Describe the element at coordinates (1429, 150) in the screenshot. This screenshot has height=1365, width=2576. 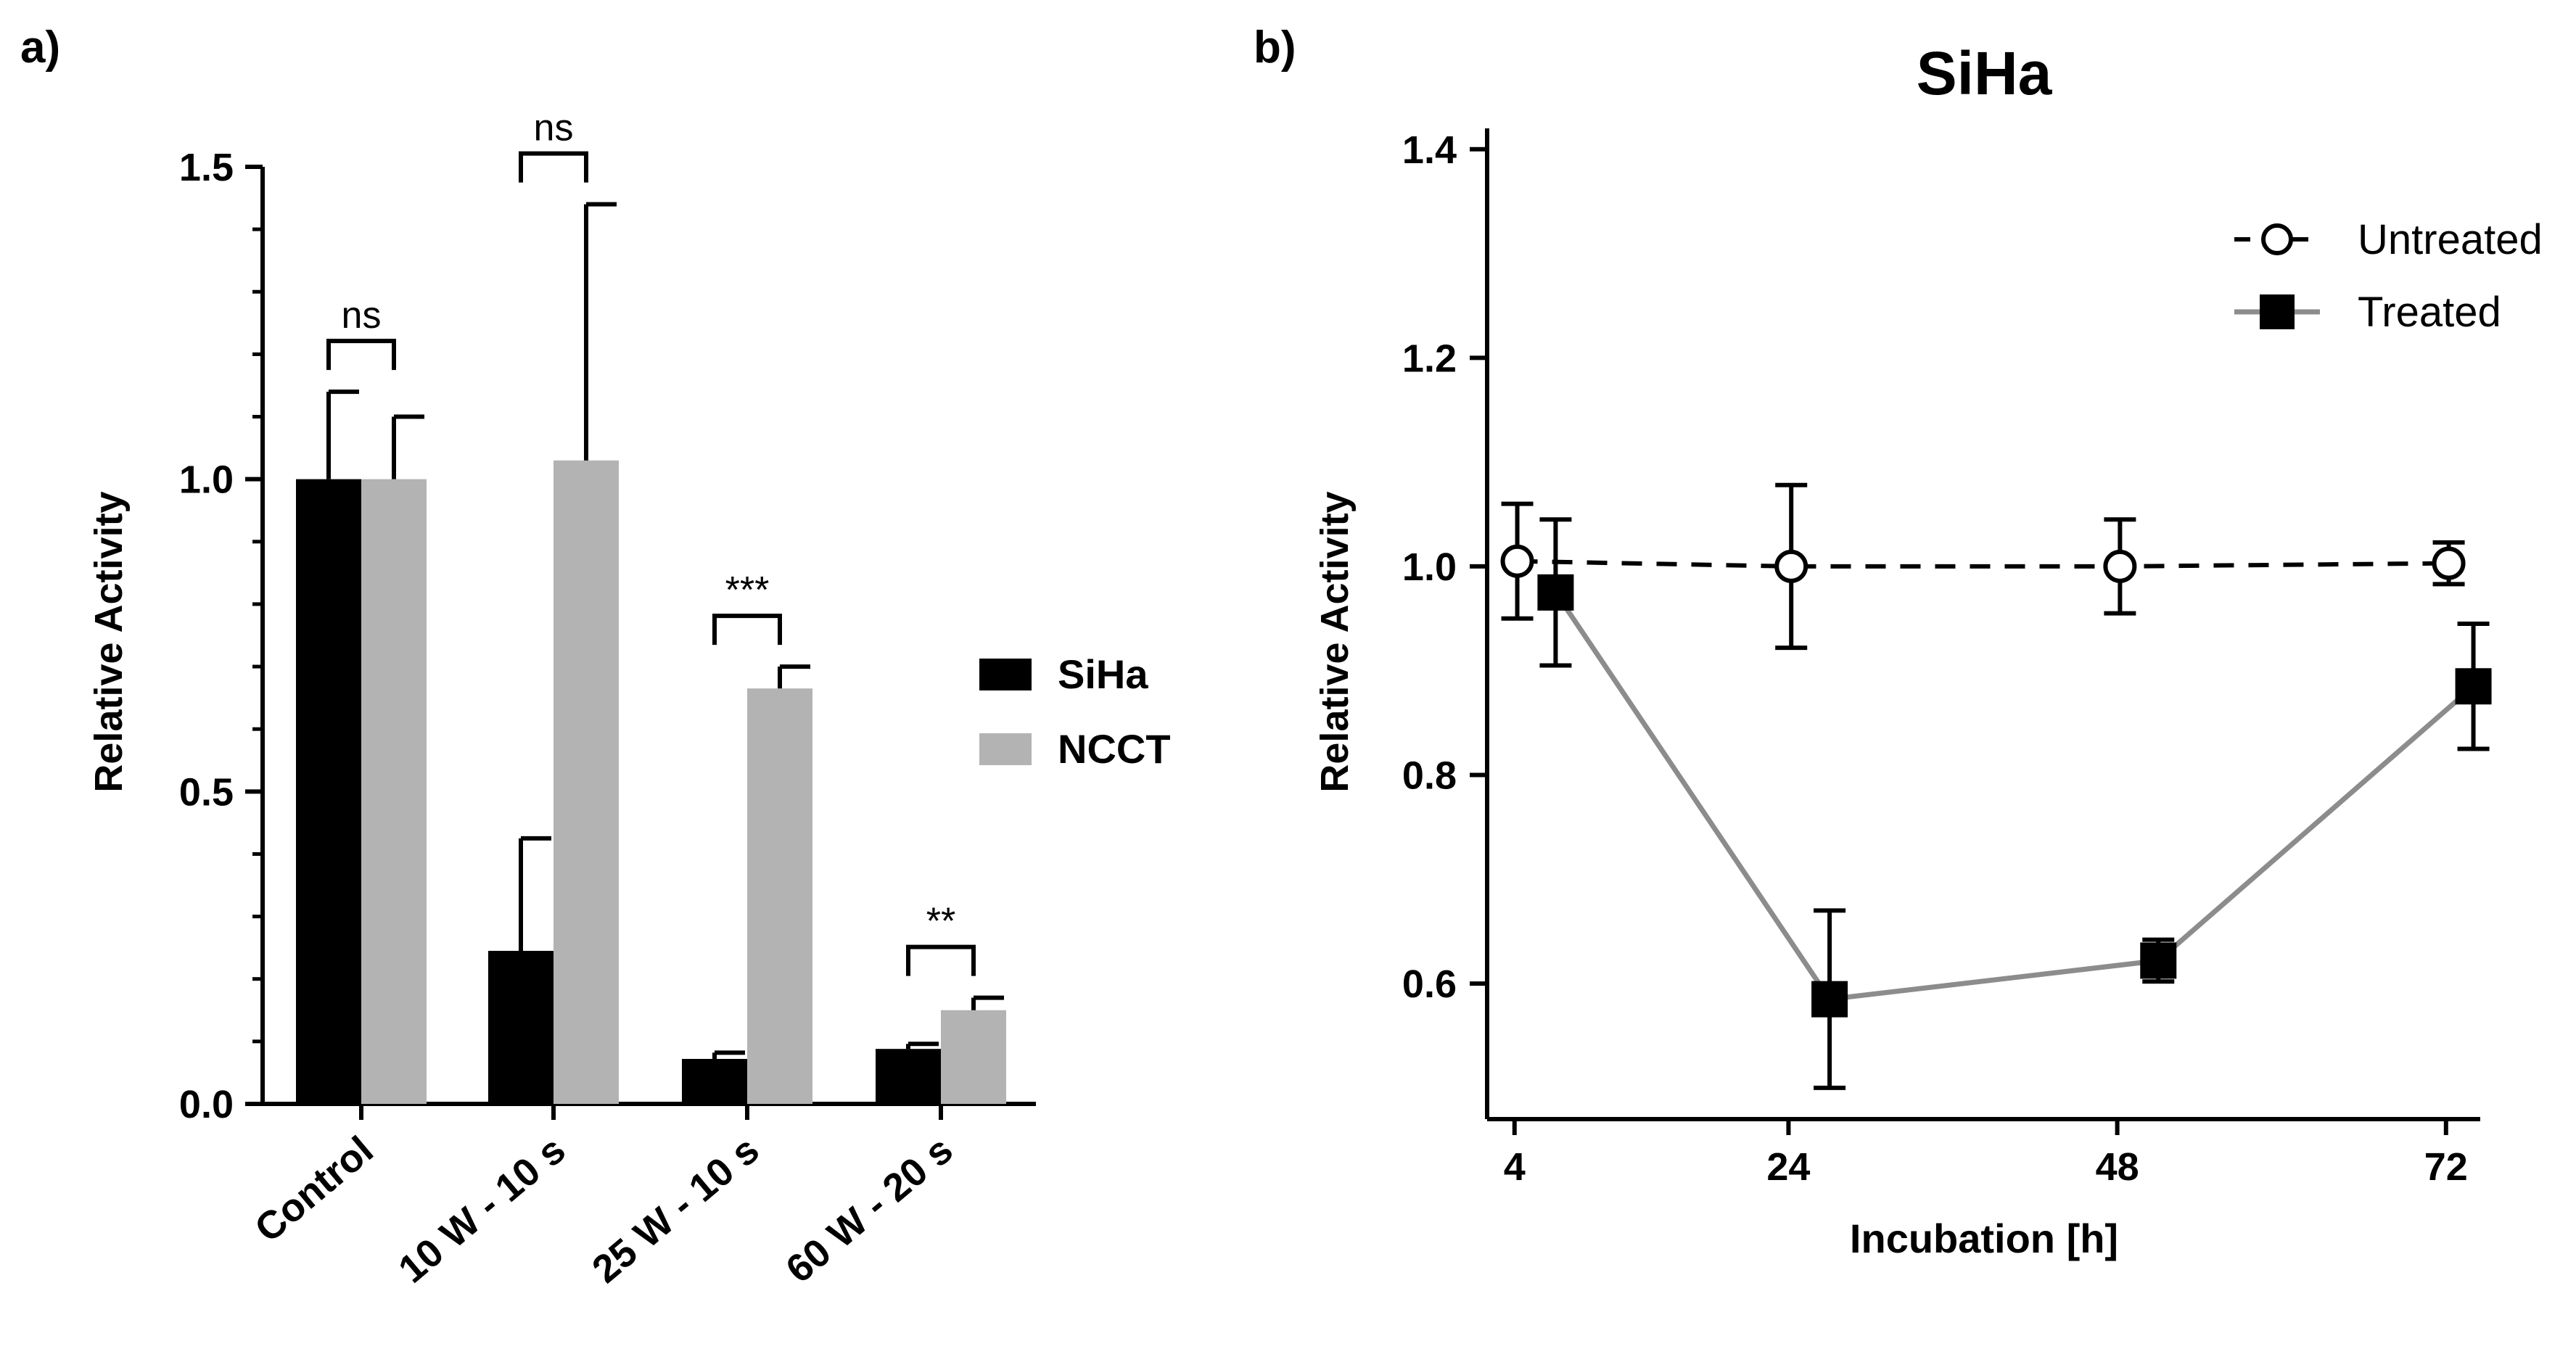
I see `y-tick-label: 1.4` at that location.